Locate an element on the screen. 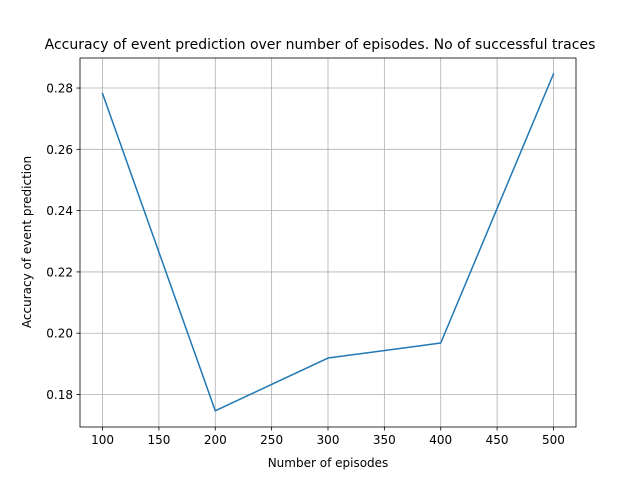 The height and width of the screenshot is (480, 640). y-axis: 0.18 0.20 0.22 0.24 0.26 0.28 is located at coordinates (63, 242).